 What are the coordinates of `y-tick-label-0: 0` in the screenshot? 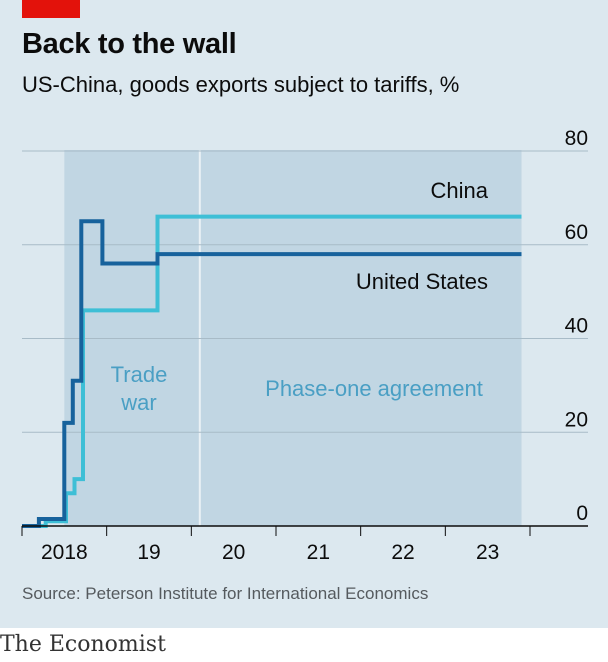 It's located at (582, 513).